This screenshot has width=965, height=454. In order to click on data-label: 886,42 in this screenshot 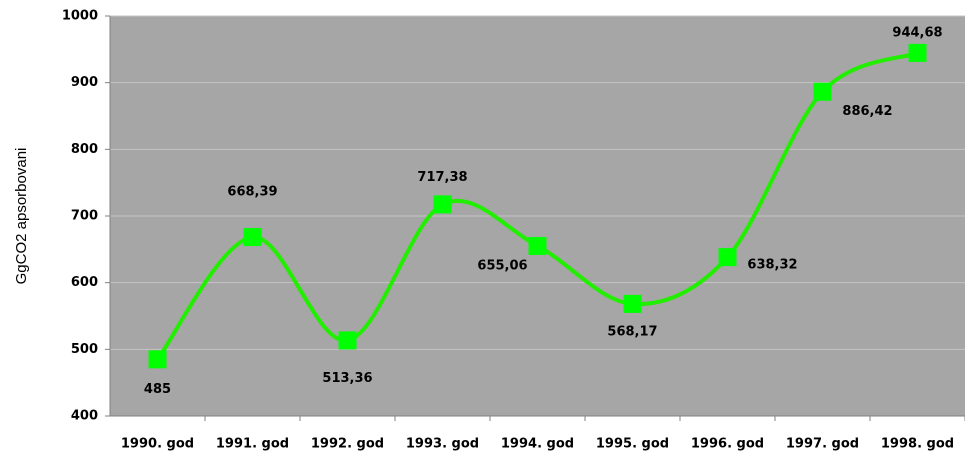, I will do `click(867, 111)`.